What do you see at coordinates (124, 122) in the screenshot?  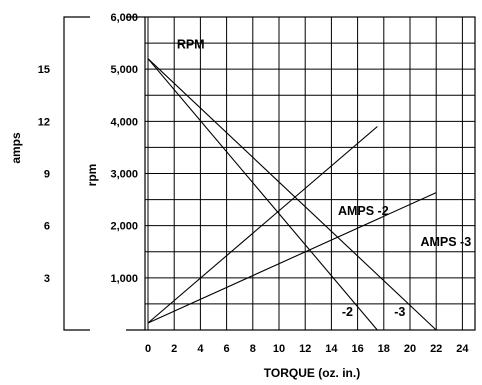 I see `rpm-tick-label-3: 4,000` at bounding box center [124, 122].